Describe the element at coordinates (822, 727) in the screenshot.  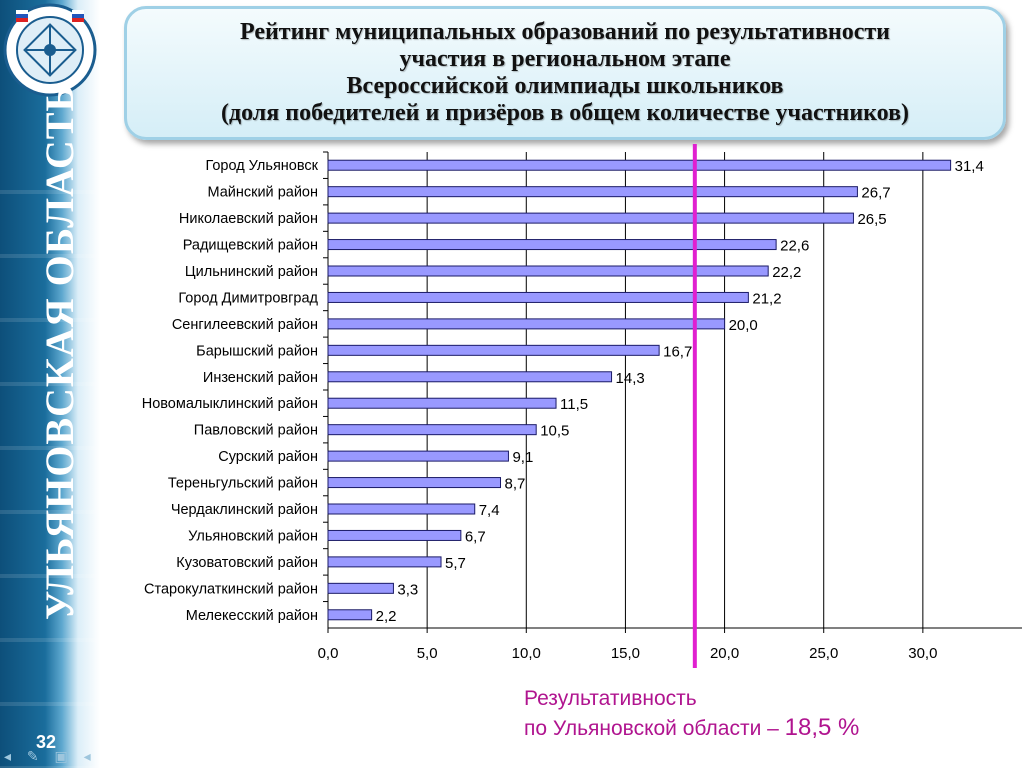
I see `result-value: 18,5 %` at that location.